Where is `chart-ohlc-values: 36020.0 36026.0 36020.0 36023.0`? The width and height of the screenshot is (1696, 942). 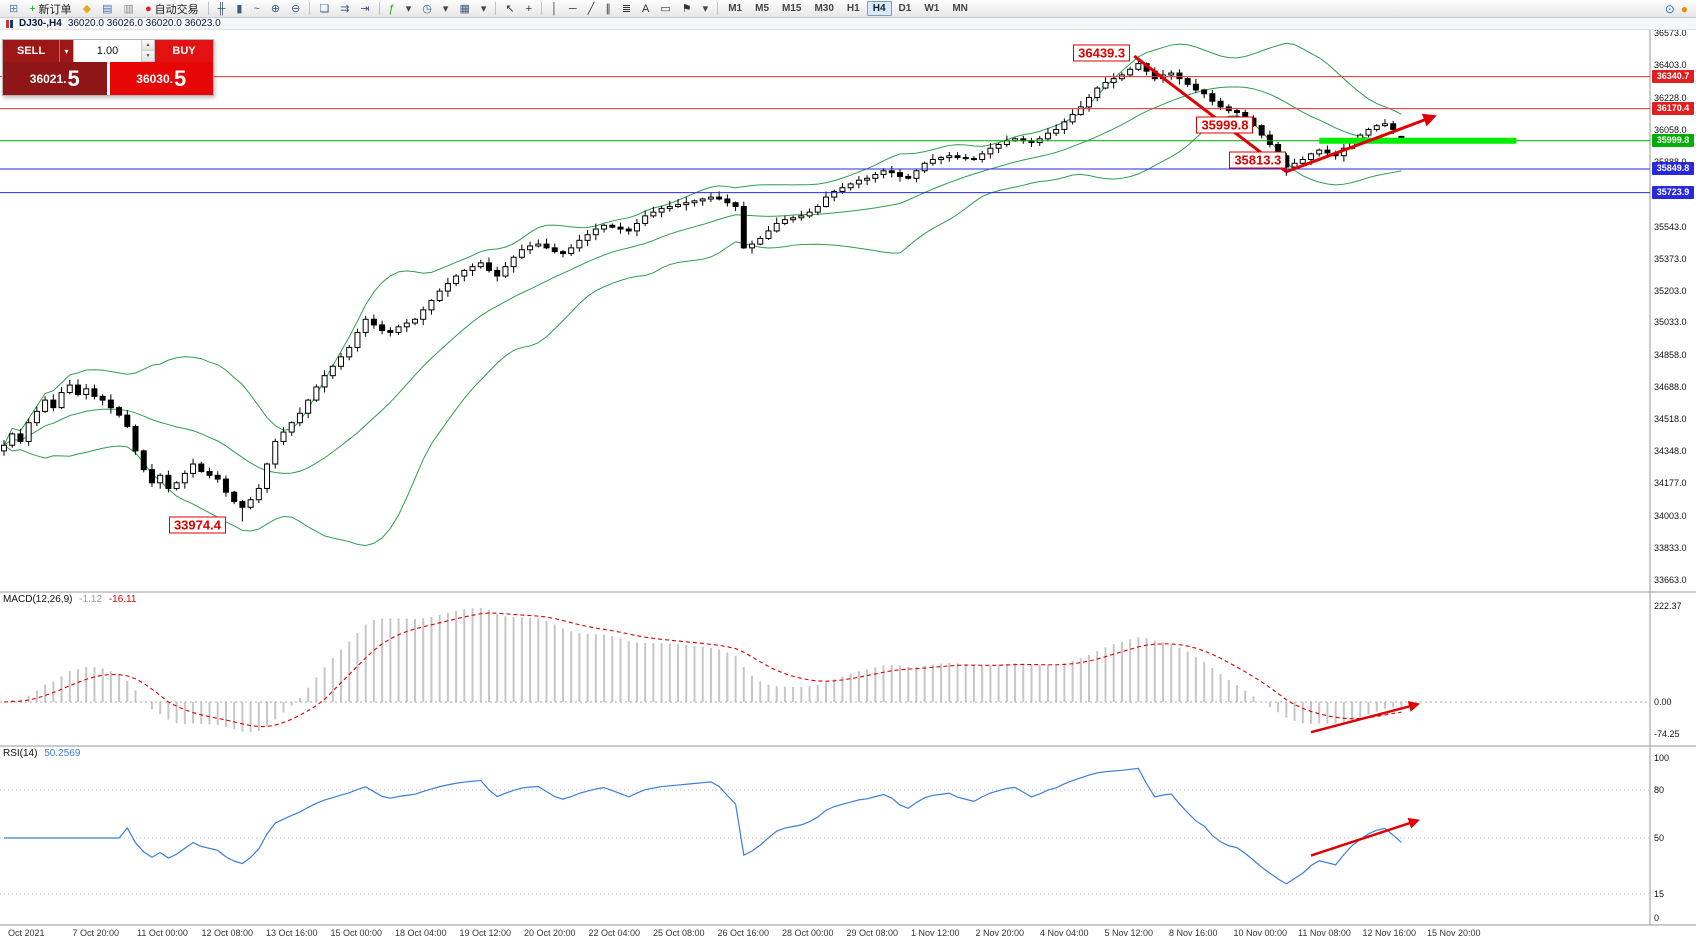 chart-ohlc-values: 36020.0 36026.0 36020.0 36023.0 is located at coordinates (144, 23).